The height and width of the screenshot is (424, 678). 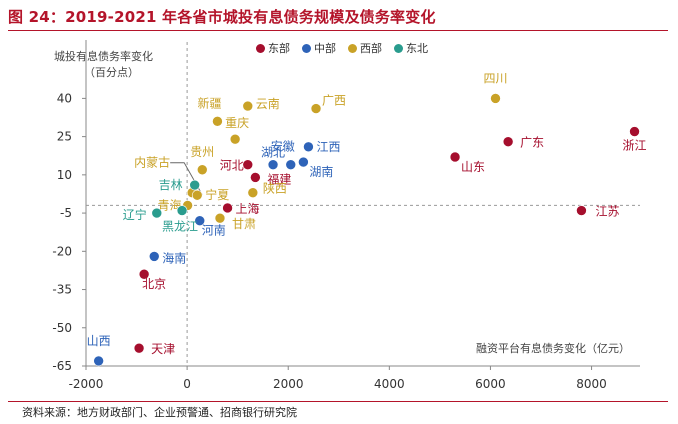 What do you see at coordinates (553, 348) in the screenshot?
I see `x-axis-label: 融资平台有息债务变化（亿元）` at bounding box center [553, 348].